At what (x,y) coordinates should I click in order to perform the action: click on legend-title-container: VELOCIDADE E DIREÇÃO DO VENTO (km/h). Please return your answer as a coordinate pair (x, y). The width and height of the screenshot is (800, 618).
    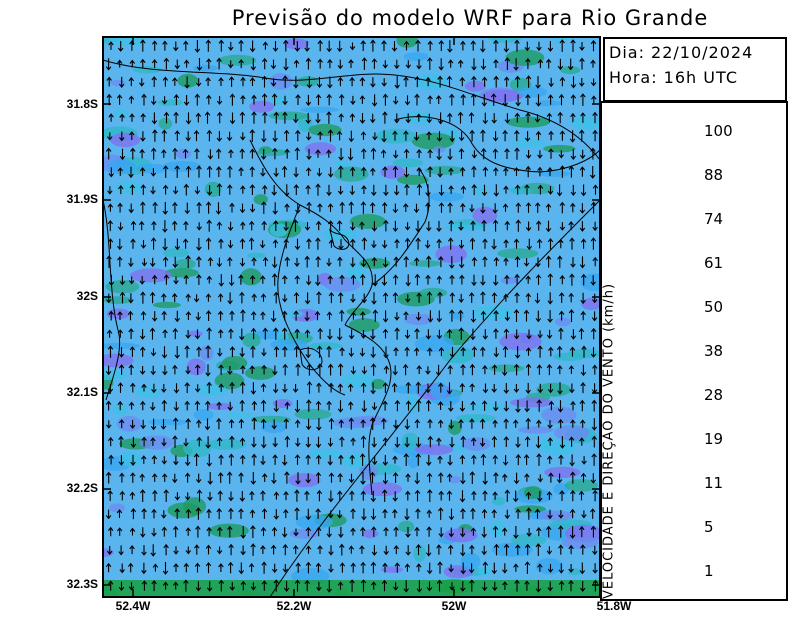
    Looking at the image, I should click on (609, 350).